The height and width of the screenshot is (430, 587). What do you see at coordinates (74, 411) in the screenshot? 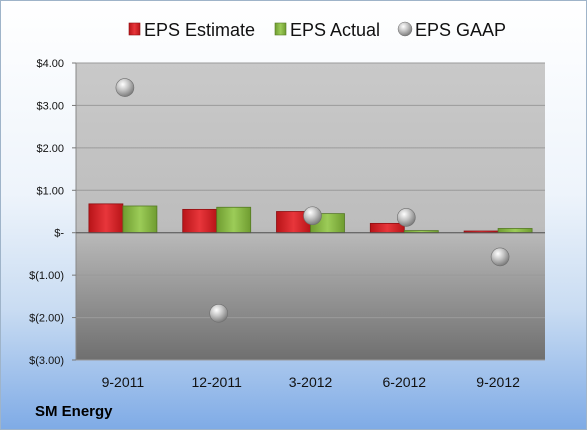
I see `company-label: SM Energy` at bounding box center [74, 411].